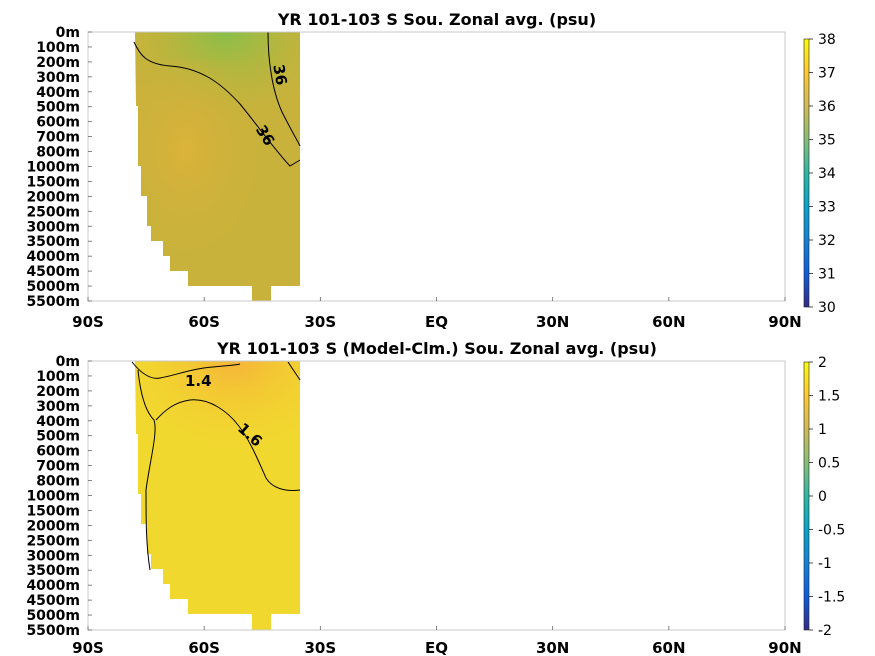 Image resolution: width=875 pixels, height=656 pixels. I want to click on panel1-field: 36 36, so click(217, 166).